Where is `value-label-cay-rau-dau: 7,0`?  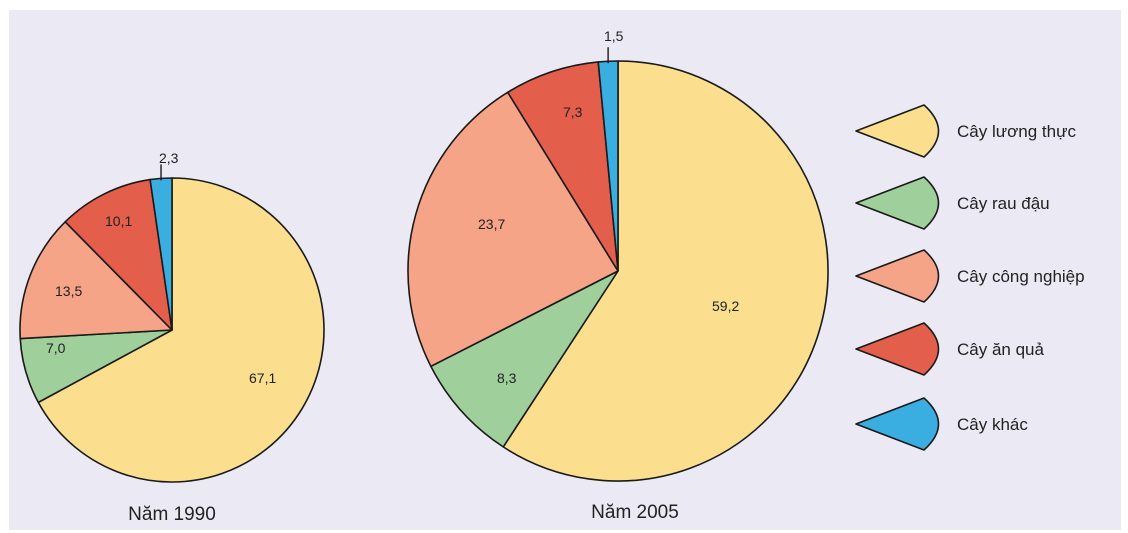
value-label-cay-rau-dau: 7,0 is located at coordinates (56, 348).